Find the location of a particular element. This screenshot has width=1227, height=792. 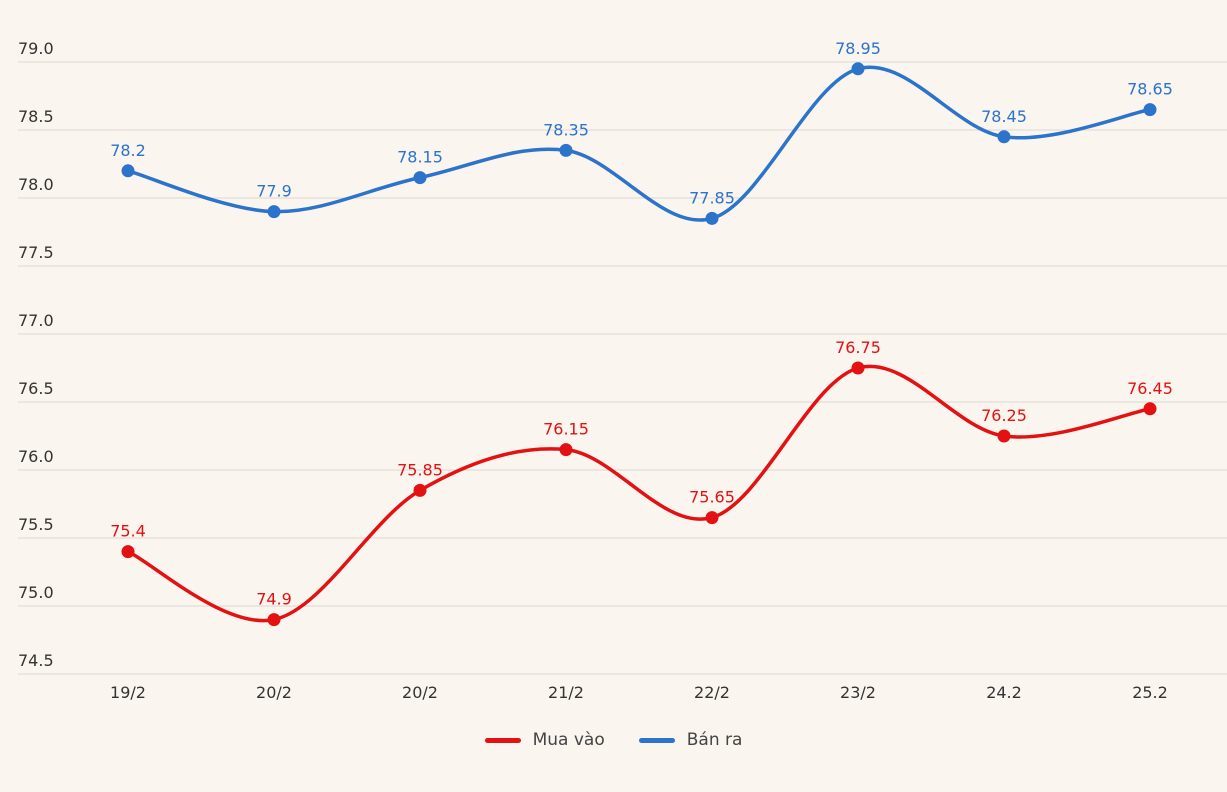

y-axis-tick-label: 75.0 is located at coordinates (36, 592).